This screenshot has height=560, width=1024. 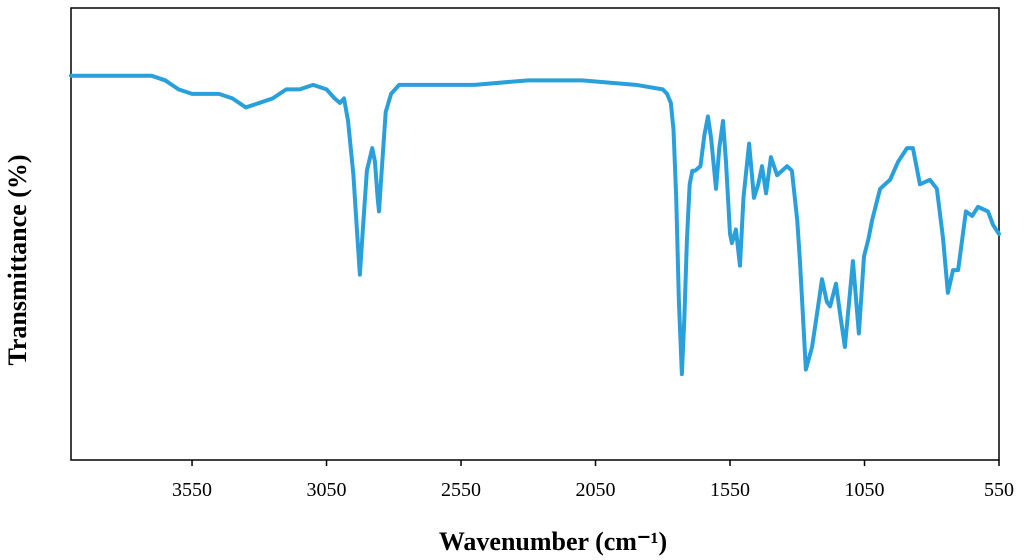 What do you see at coordinates (553, 541) in the screenshot?
I see `x-axis-title: Wavenumber (cm⁻¹)` at bounding box center [553, 541].